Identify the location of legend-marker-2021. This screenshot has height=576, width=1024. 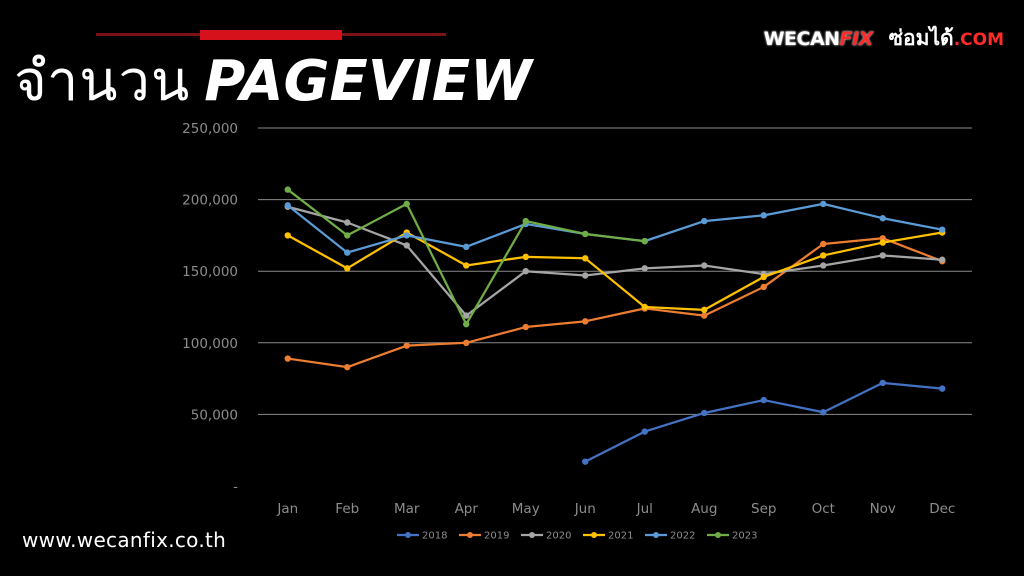
(594, 535).